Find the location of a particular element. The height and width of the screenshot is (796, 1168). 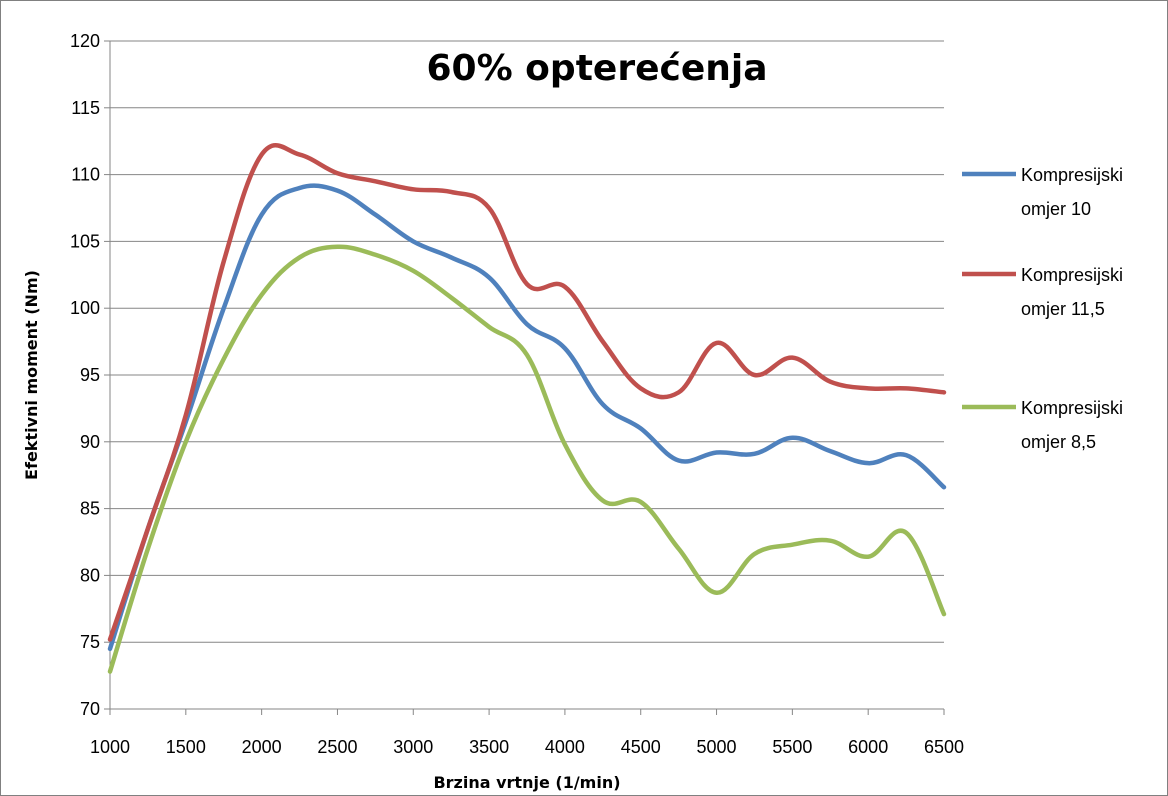

legend-label: omjer 10 is located at coordinates (1056, 209).